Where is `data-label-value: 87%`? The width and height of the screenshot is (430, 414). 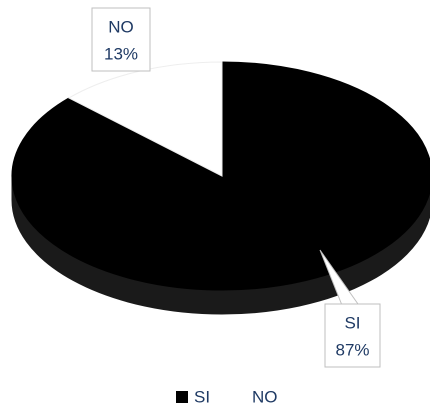 data-label-value: 87% is located at coordinates (352, 349).